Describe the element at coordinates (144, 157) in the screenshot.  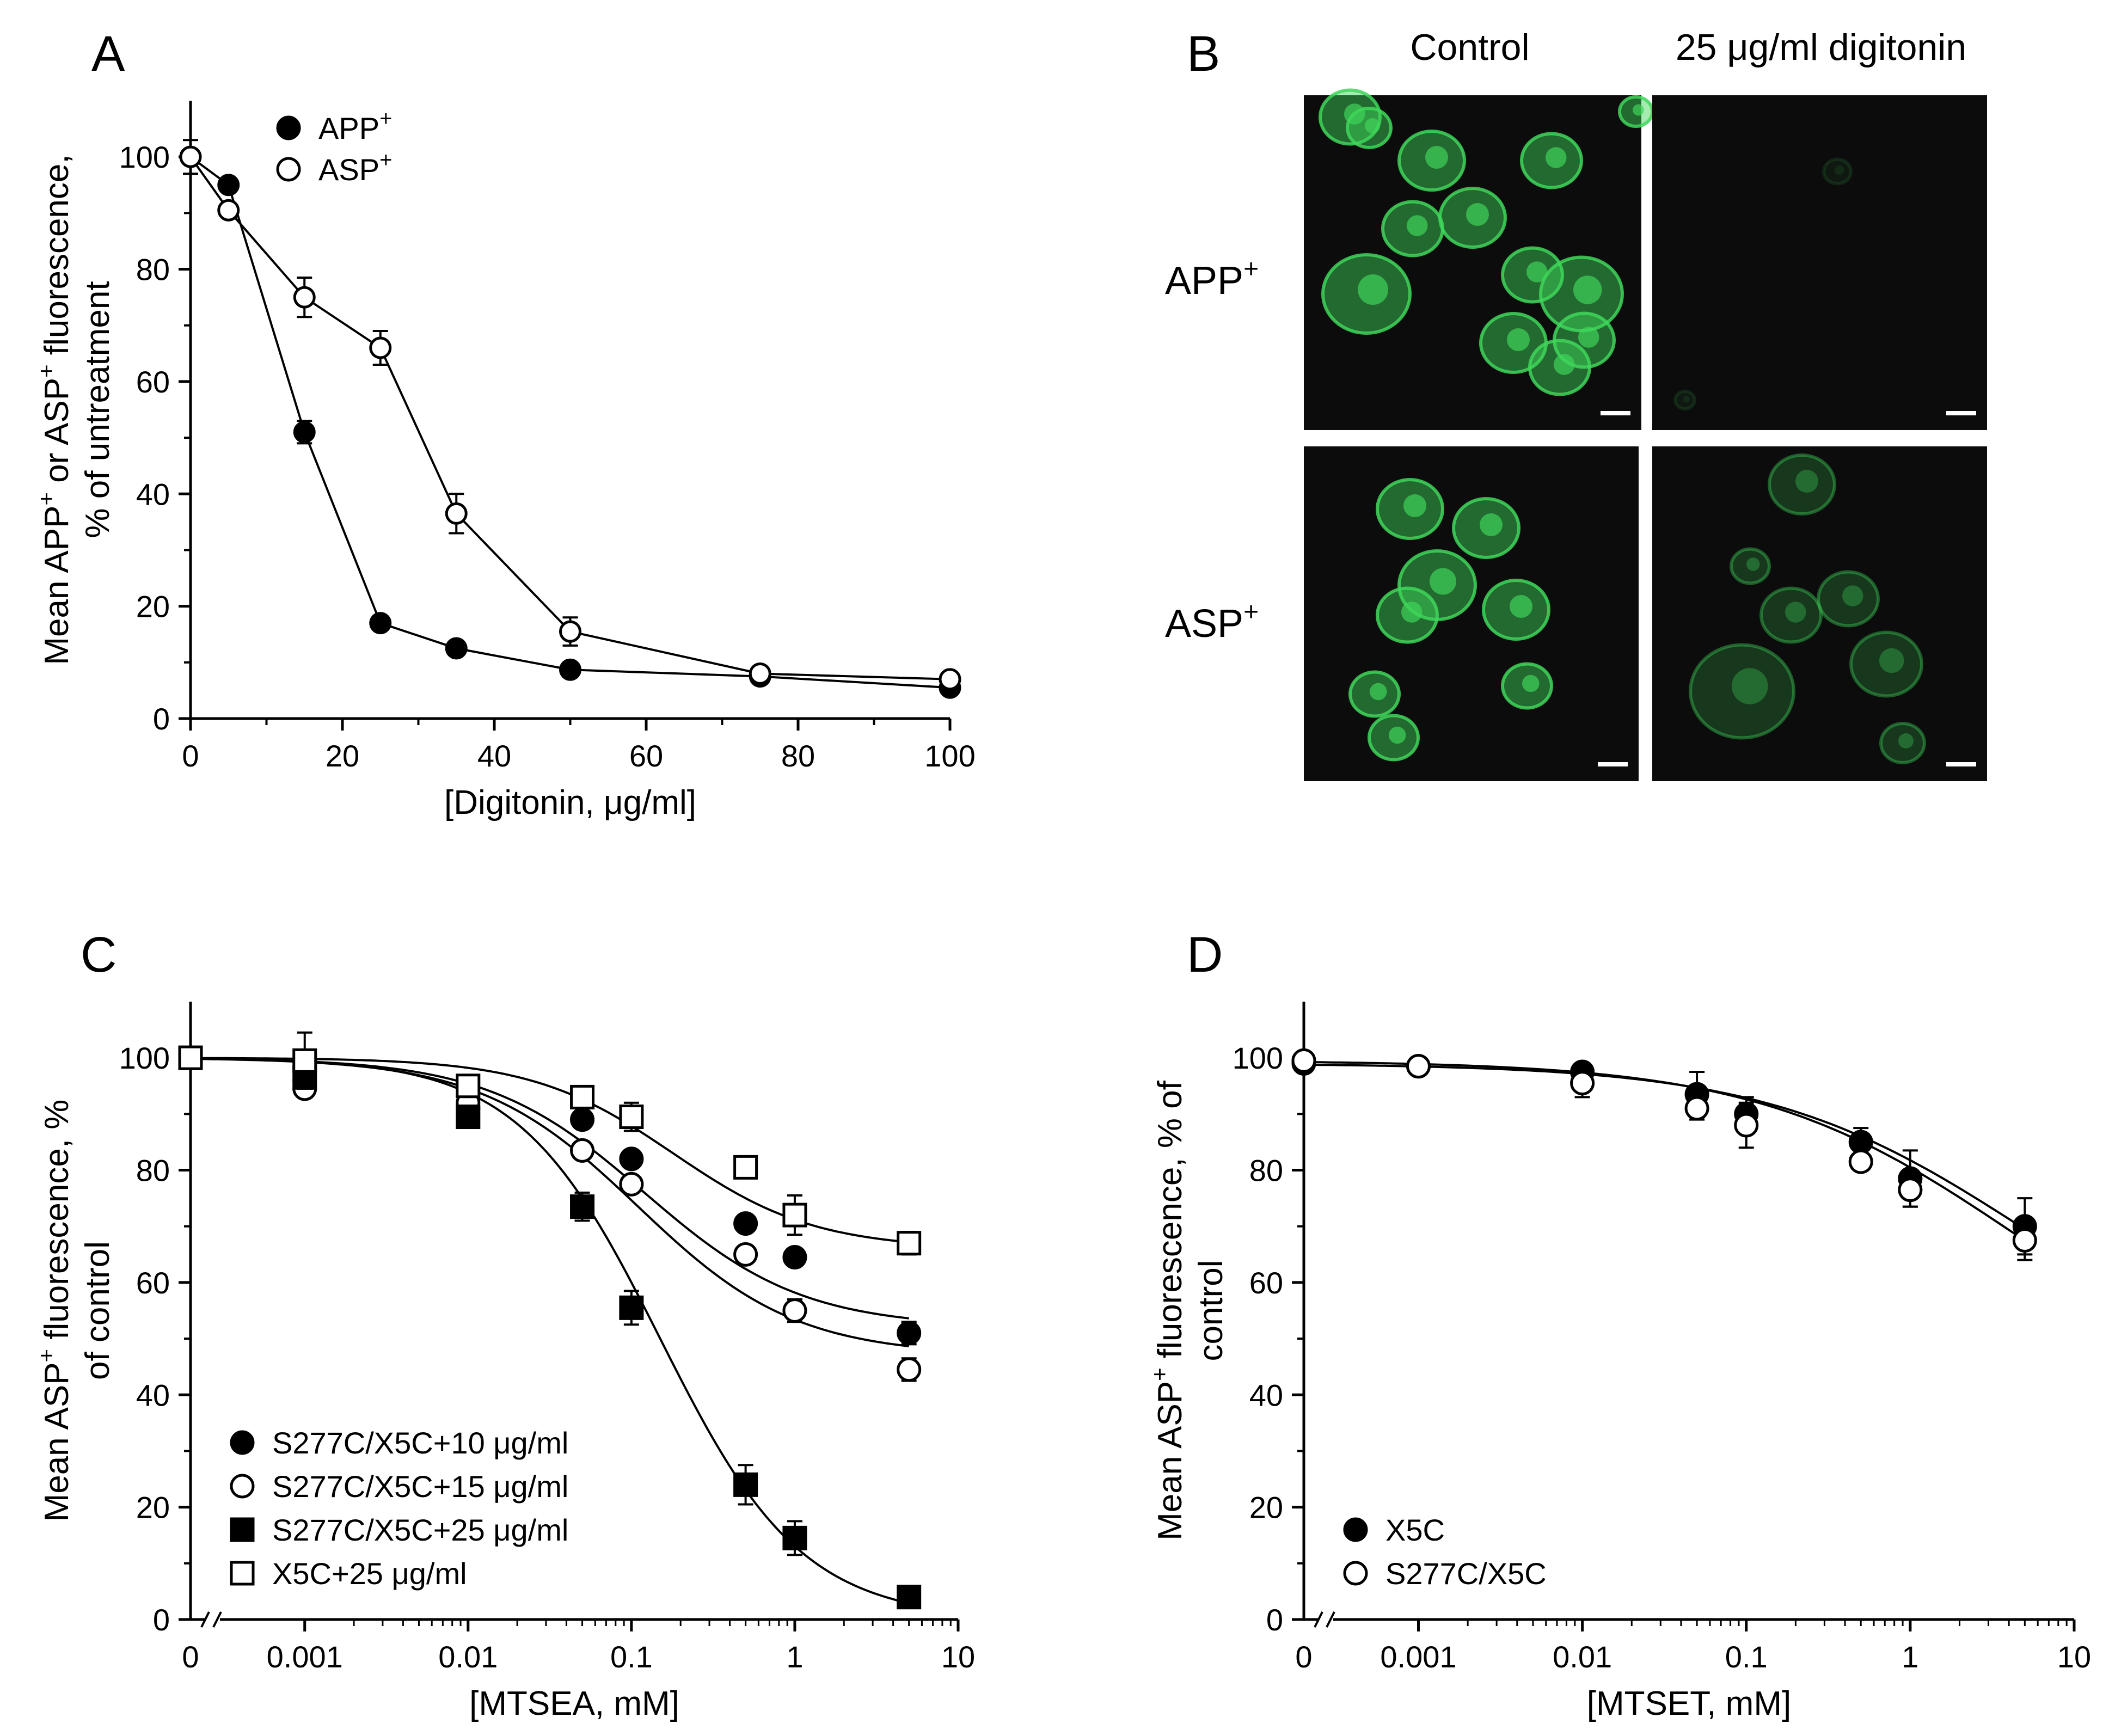
I see `y-tick-label: 100` at that location.